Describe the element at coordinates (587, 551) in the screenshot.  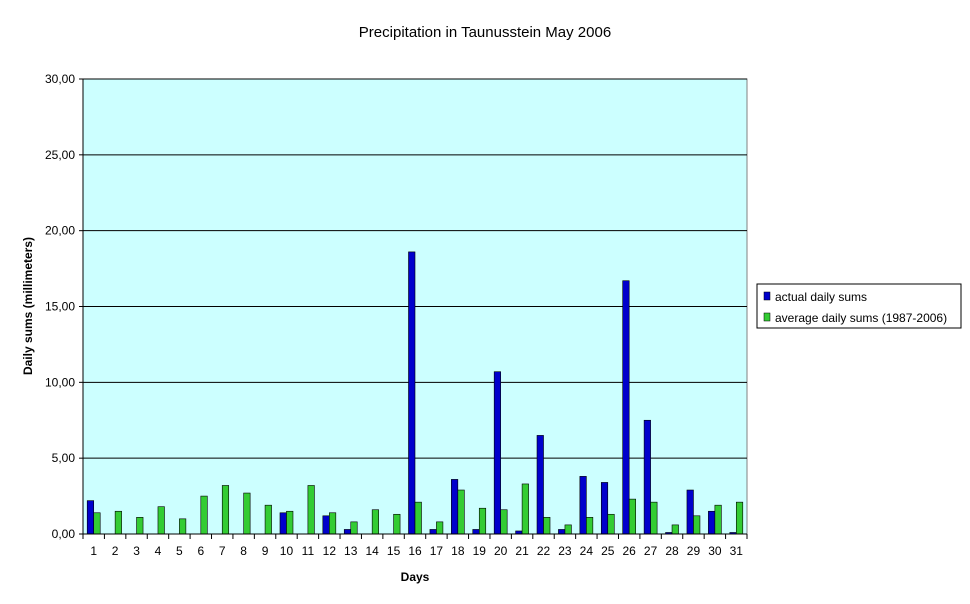
I see `x-tick-label: 24` at that location.